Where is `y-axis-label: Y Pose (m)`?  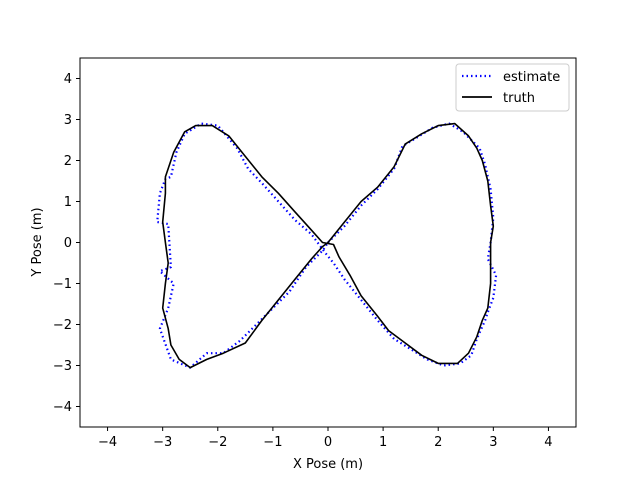 y-axis-label: Y Pose (m) is located at coordinates (37, 242).